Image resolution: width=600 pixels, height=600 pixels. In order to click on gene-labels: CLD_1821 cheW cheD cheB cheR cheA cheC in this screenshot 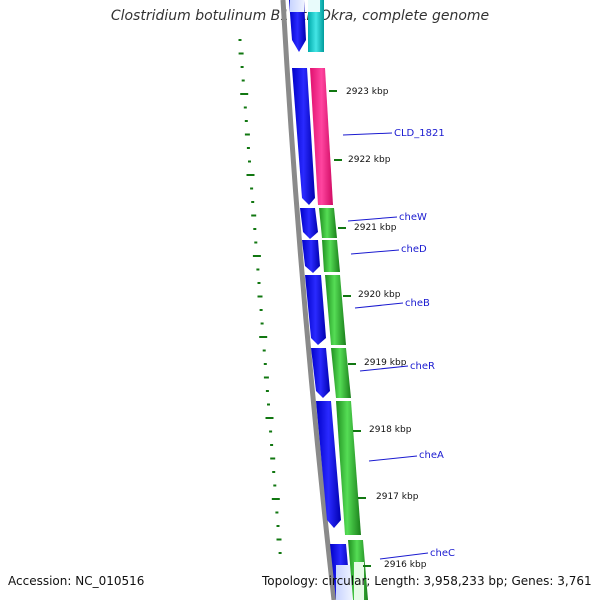, I will do `click(398, 344)`.